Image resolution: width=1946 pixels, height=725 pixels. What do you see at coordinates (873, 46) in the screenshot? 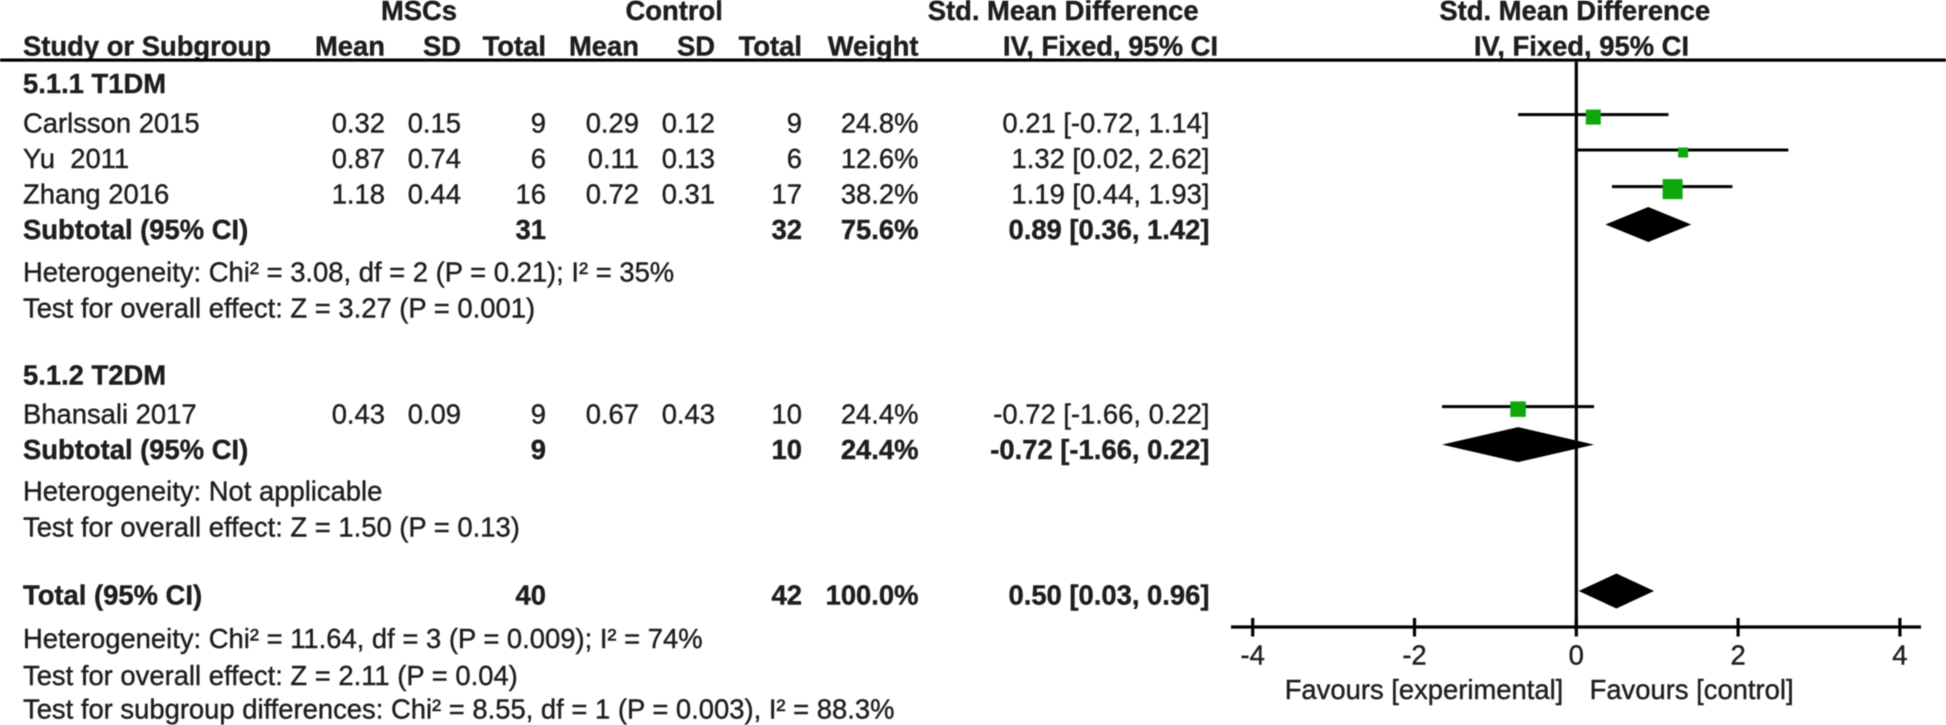
I see `svg-text: Weight` at bounding box center [873, 46].